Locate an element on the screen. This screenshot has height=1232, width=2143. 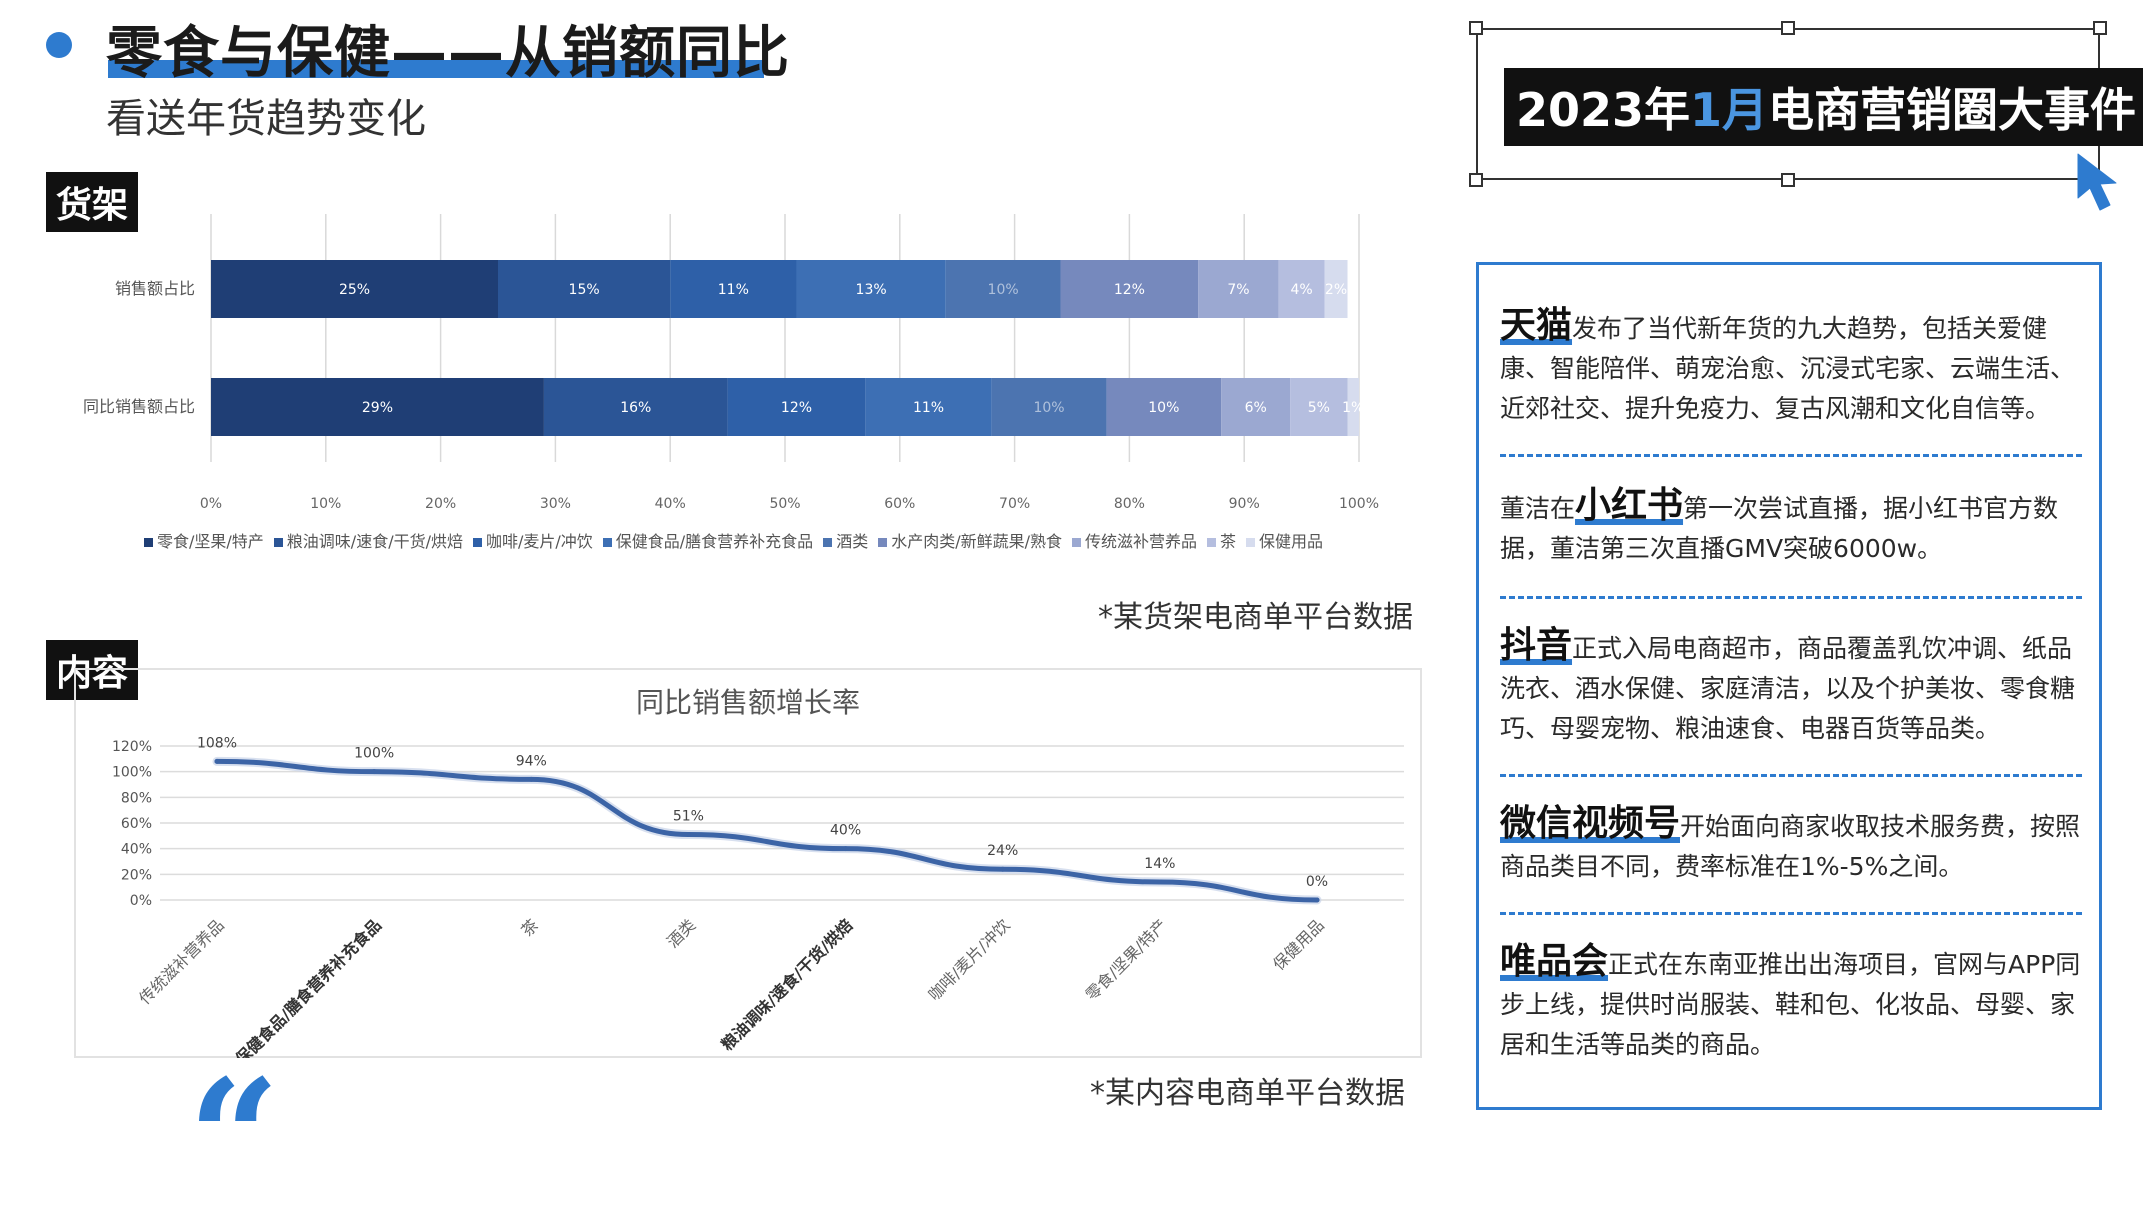
data-label: 12% is located at coordinates (796, 408).